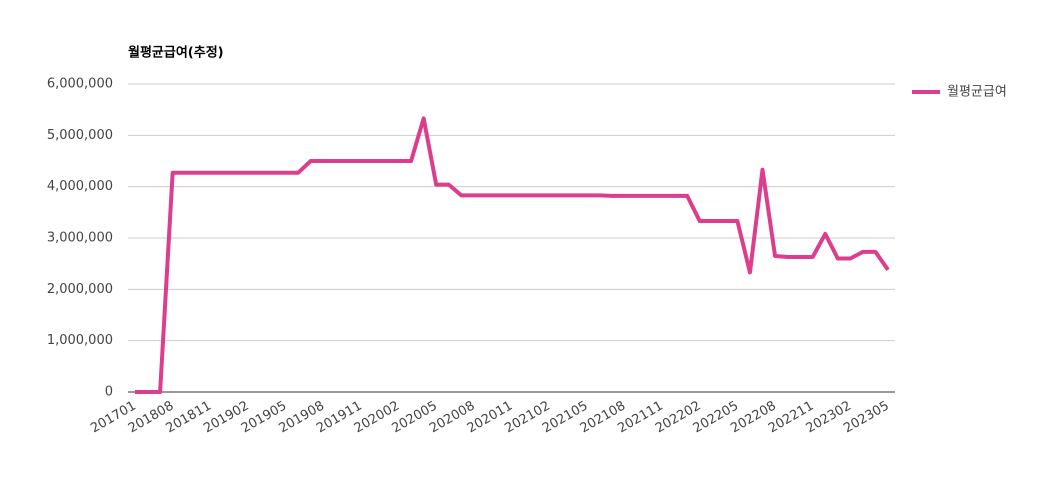 This screenshot has width=1049, height=486. What do you see at coordinates (176, 53) in the screenshot?
I see `chart-title: 월평균급여(추정)` at bounding box center [176, 53].